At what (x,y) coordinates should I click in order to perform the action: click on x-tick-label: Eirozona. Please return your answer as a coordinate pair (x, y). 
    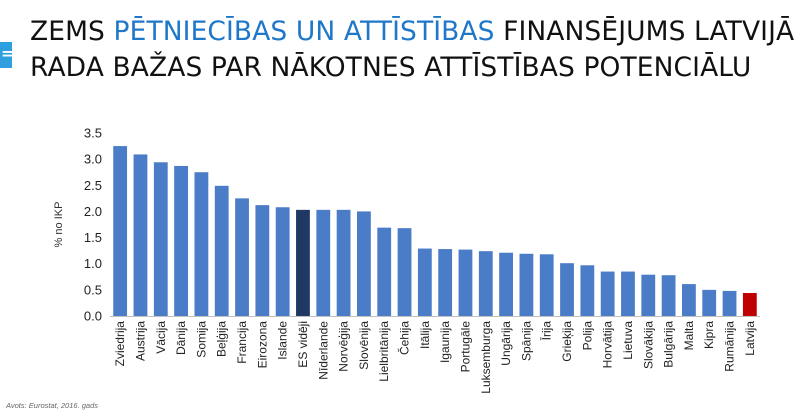
    Looking at the image, I should click on (262, 345).